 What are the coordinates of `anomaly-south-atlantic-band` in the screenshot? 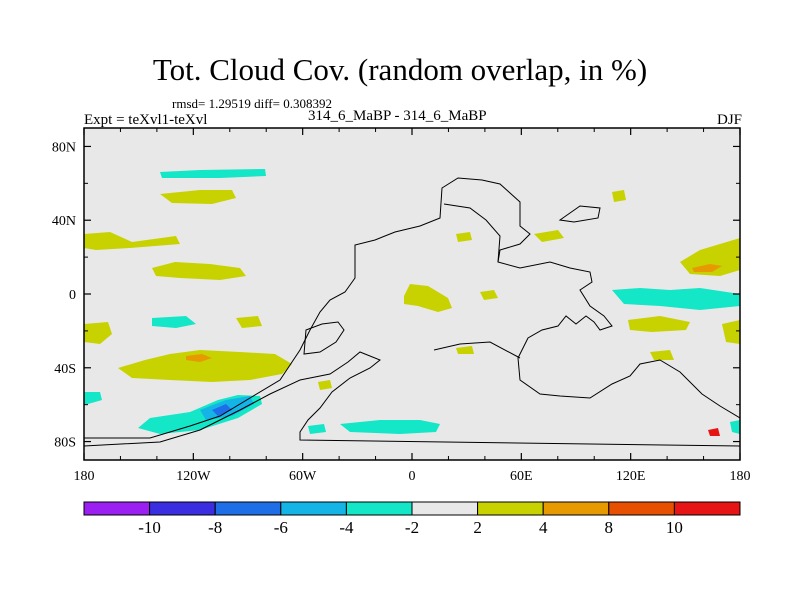 It's located at (390, 427).